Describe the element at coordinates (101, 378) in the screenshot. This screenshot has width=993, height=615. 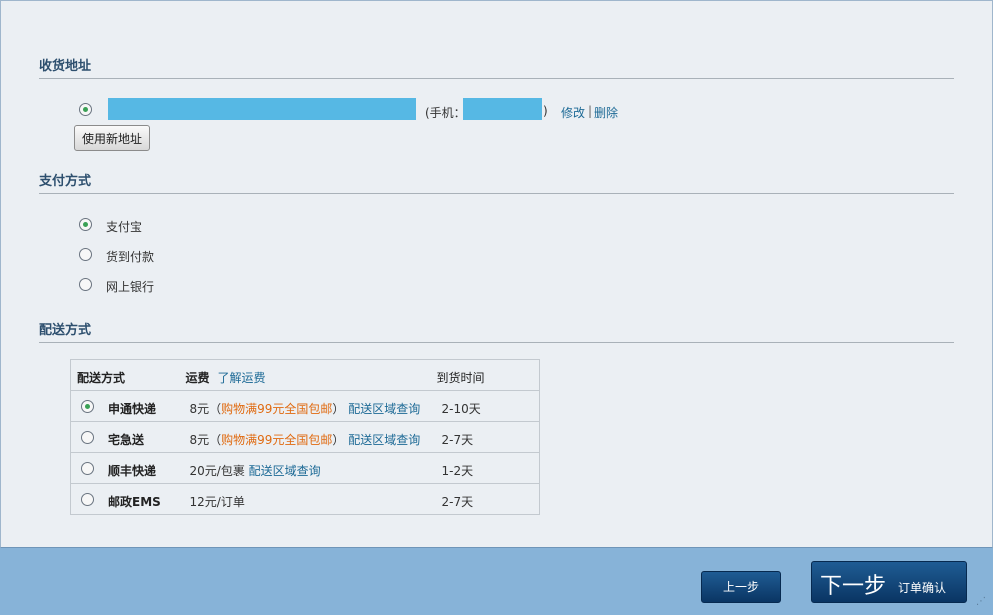
I see `header-method: 配送方式` at that location.